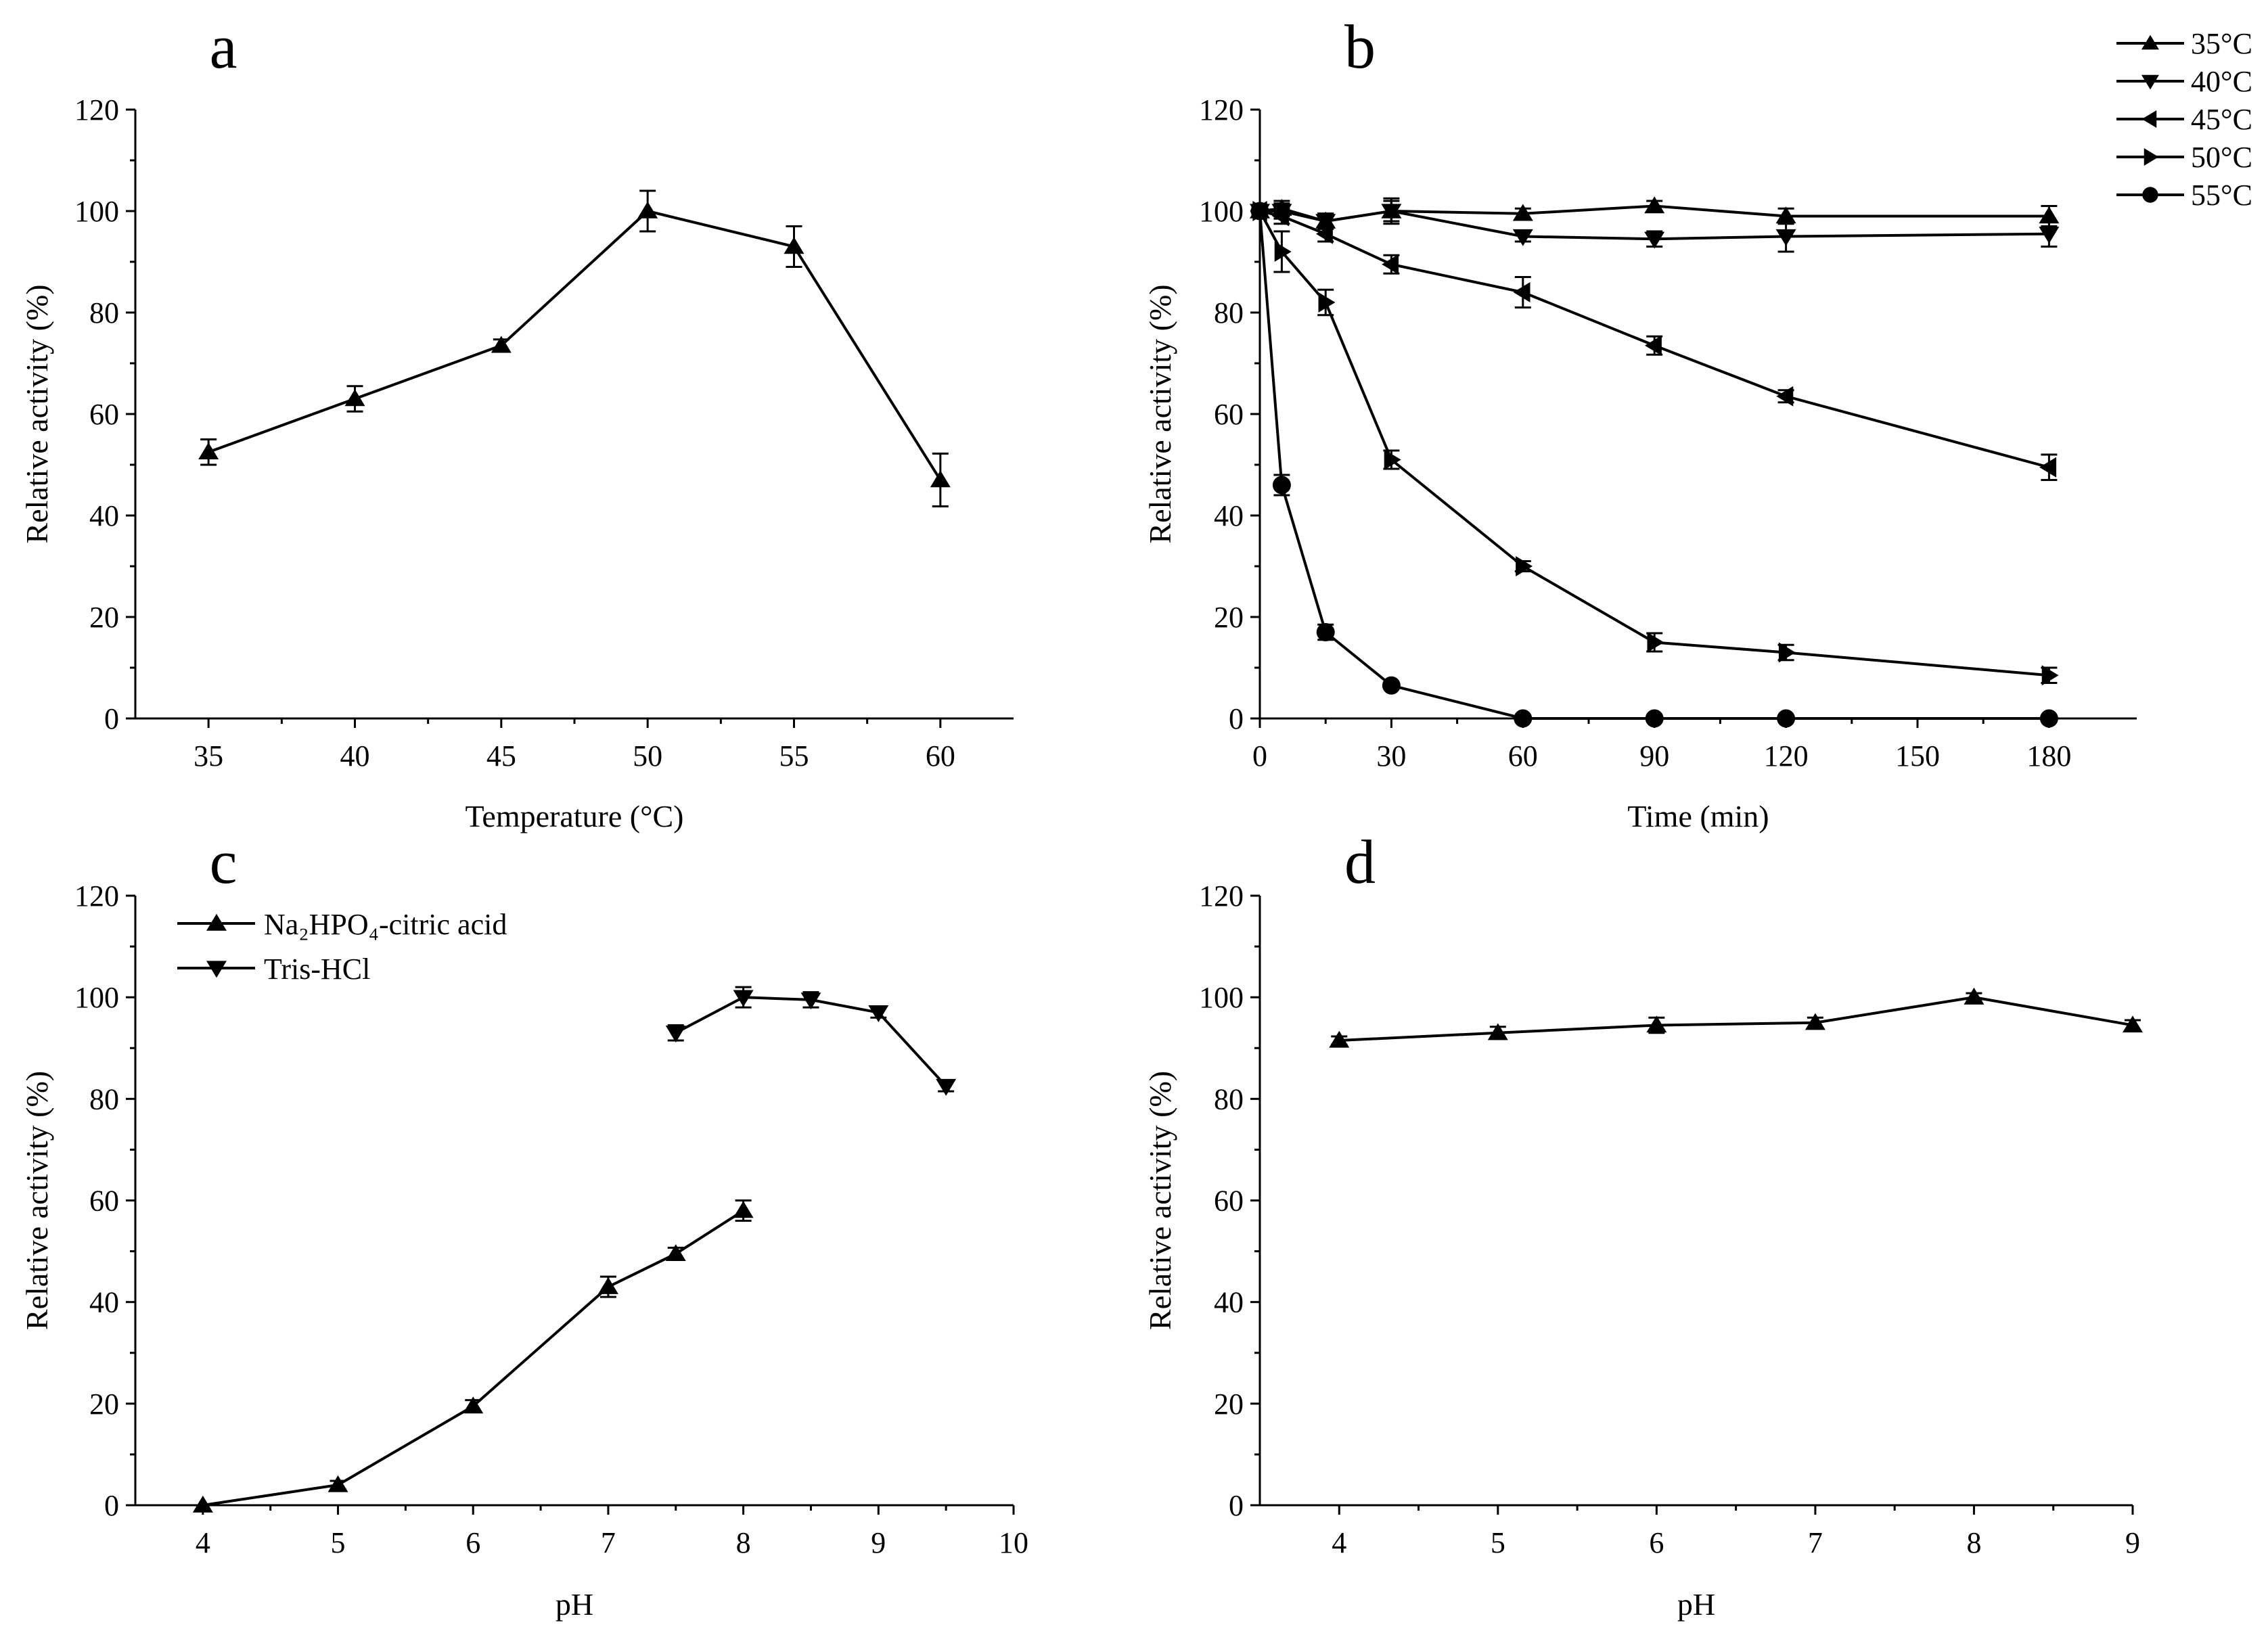 Image resolution: width=2268 pixels, height=1627 pixels. Describe the element at coordinates (647, 756) in the screenshot. I see `x-tick-label: 50` at that location.